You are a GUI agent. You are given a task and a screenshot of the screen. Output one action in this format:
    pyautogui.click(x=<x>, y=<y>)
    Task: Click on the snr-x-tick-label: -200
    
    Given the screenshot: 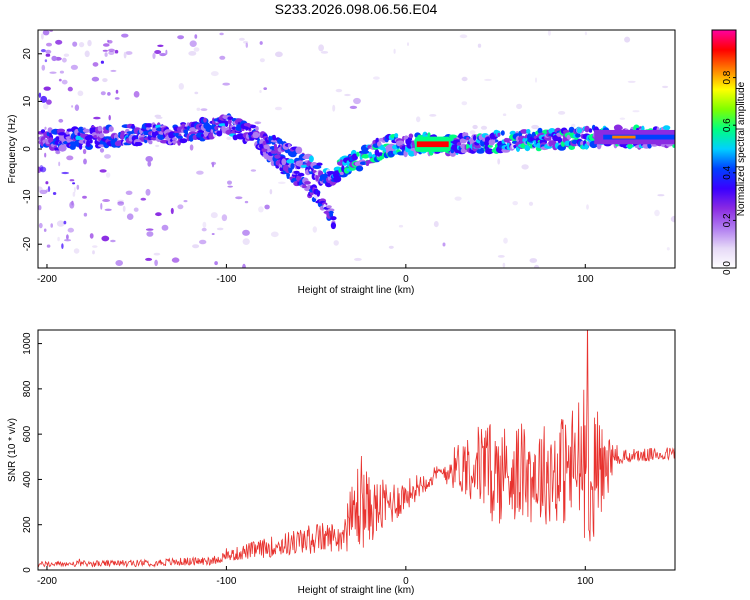 What is the action you would take?
    pyautogui.click(x=47, y=581)
    